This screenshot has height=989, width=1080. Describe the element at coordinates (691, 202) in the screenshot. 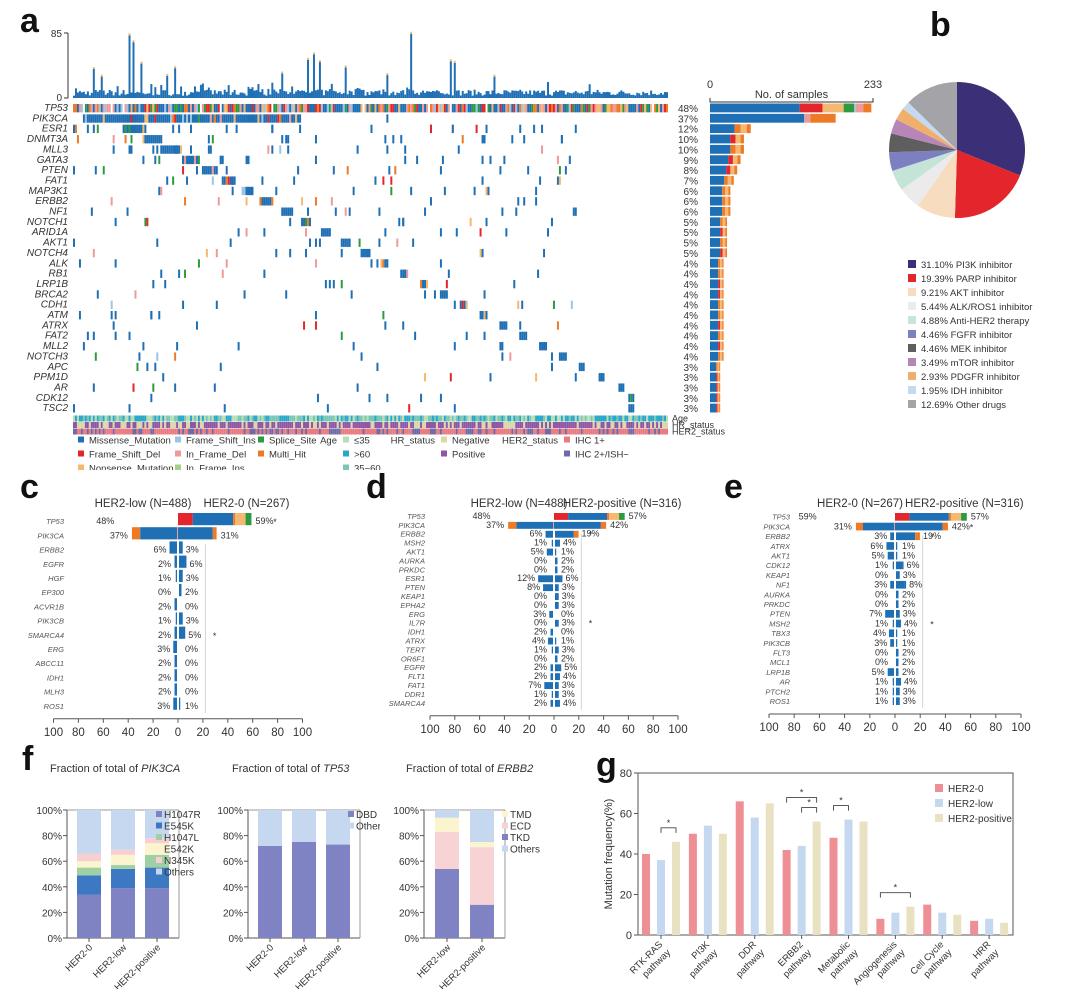

I see `gene-frequency-label: 6%` at that location.